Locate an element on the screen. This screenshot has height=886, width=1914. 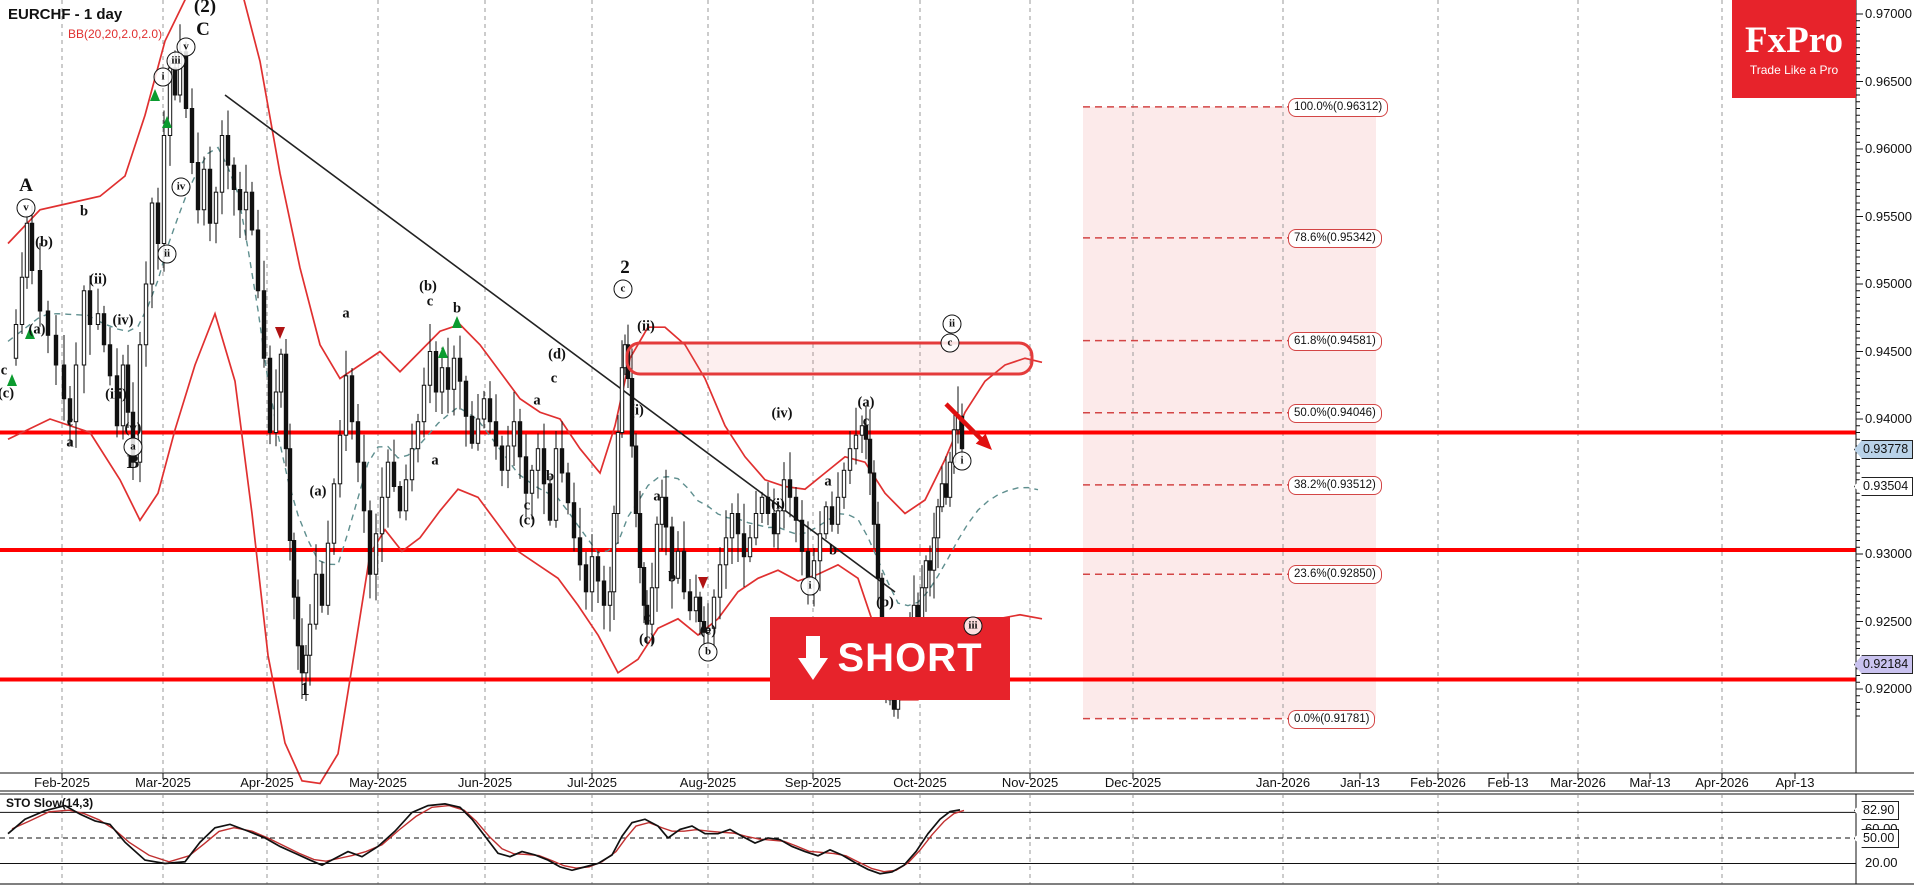
time-axis-label-Apr-2026: Apr-2026 is located at coordinates (1722, 782).